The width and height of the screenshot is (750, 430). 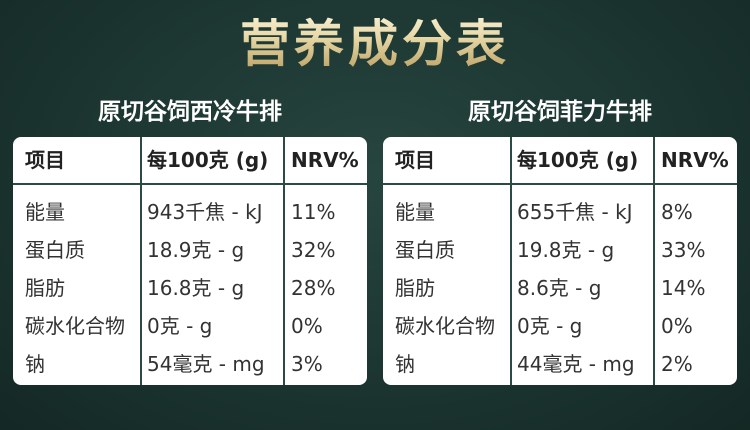 What do you see at coordinates (683, 250) in the screenshot?
I see `table-cell: 33%` at bounding box center [683, 250].